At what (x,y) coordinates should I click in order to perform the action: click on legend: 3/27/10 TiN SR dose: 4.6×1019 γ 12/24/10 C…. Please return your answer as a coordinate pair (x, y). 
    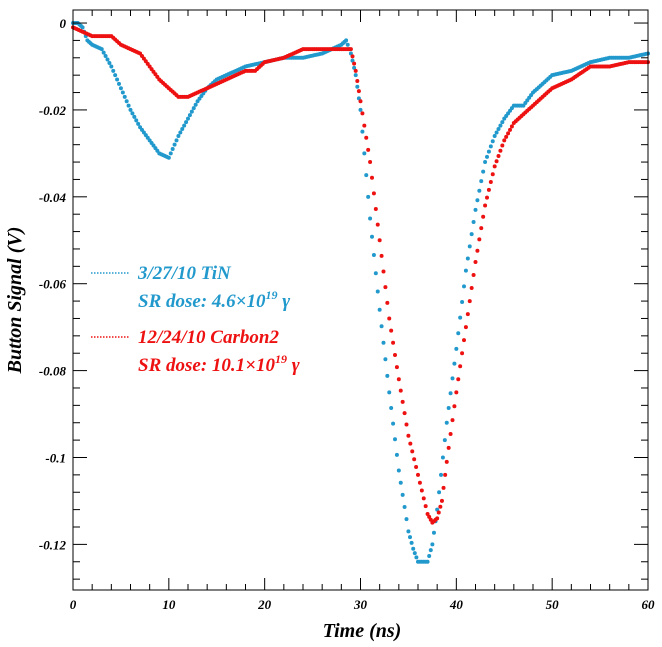
    Looking at the image, I should click on (195, 319).